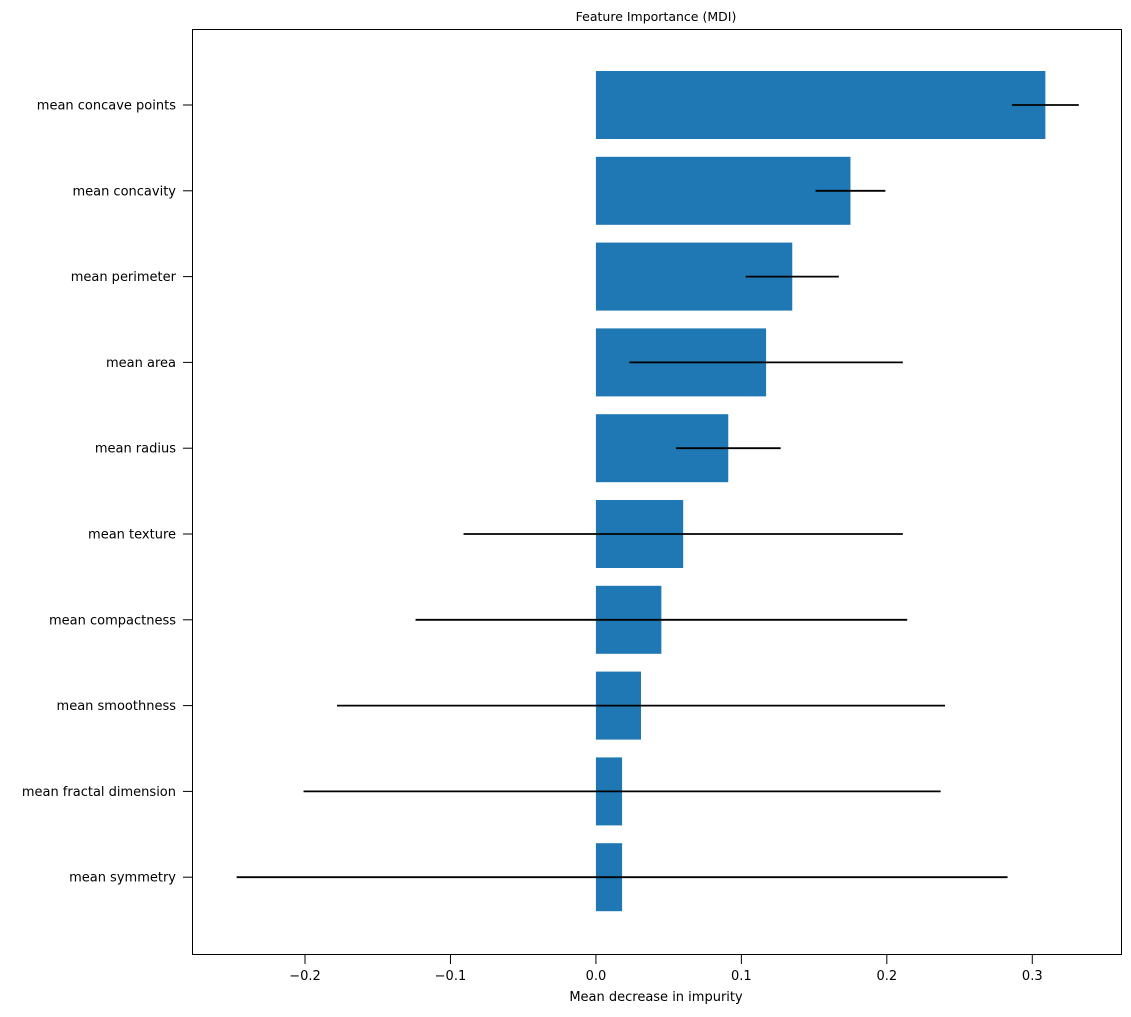 The image size is (1131, 1017). What do you see at coordinates (124, 277) in the screenshot?
I see `y-tick-label: mean perimeter` at bounding box center [124, 277].